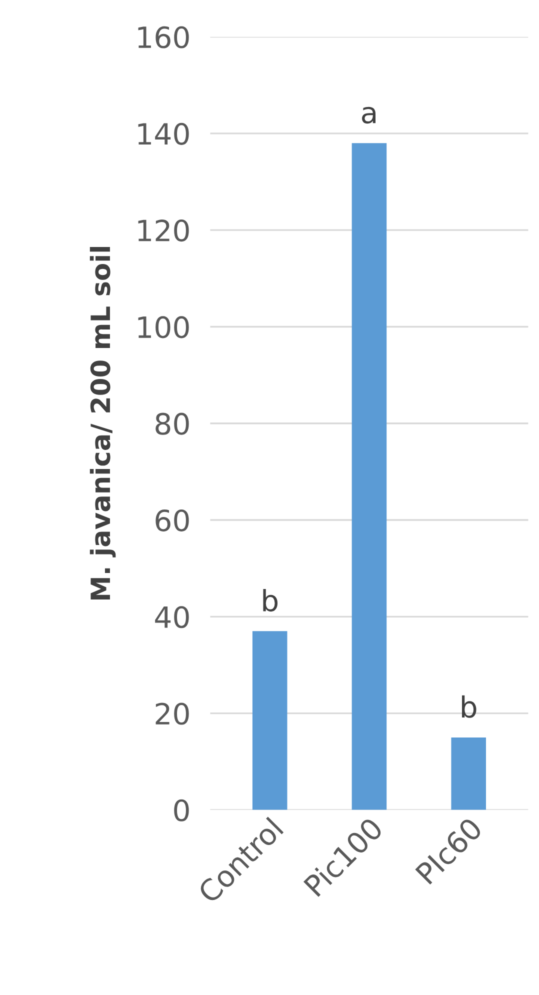 The width and height of the screenshot is (539, 995). Describe the element at coordinates (369, 115) in the screenshot. I see `annotation: a` at that location.